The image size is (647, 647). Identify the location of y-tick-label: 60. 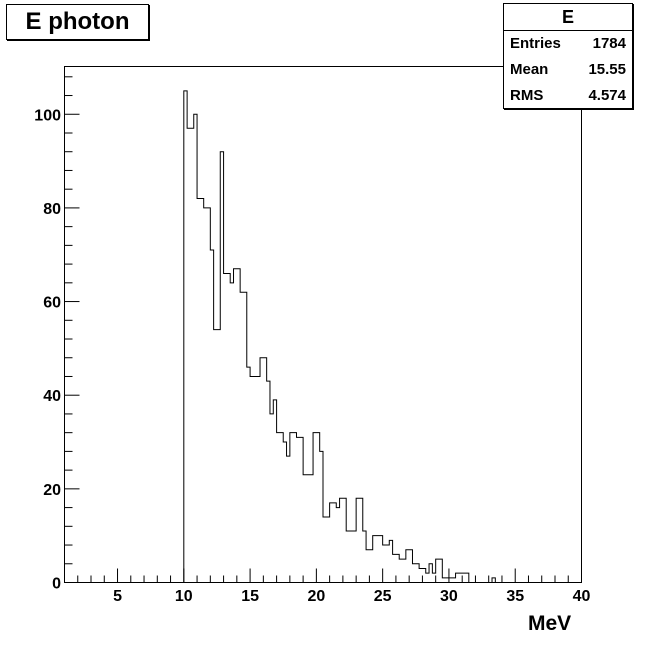
(52, 303).